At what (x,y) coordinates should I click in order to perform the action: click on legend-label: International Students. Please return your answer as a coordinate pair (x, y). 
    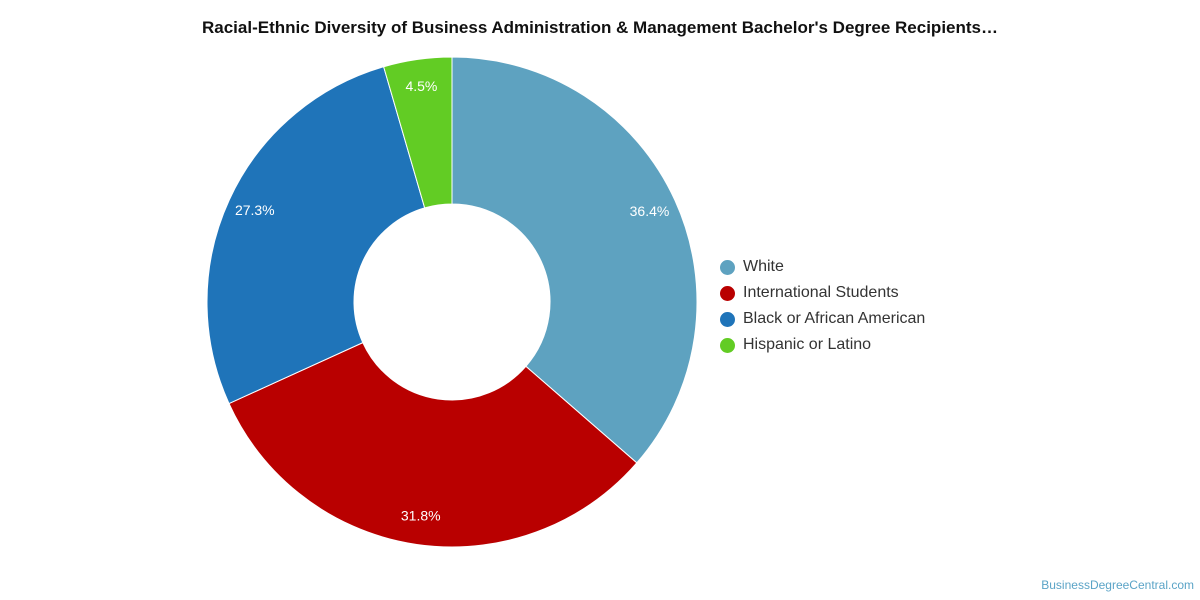
    Looking at the image, I should click on (821, 292).